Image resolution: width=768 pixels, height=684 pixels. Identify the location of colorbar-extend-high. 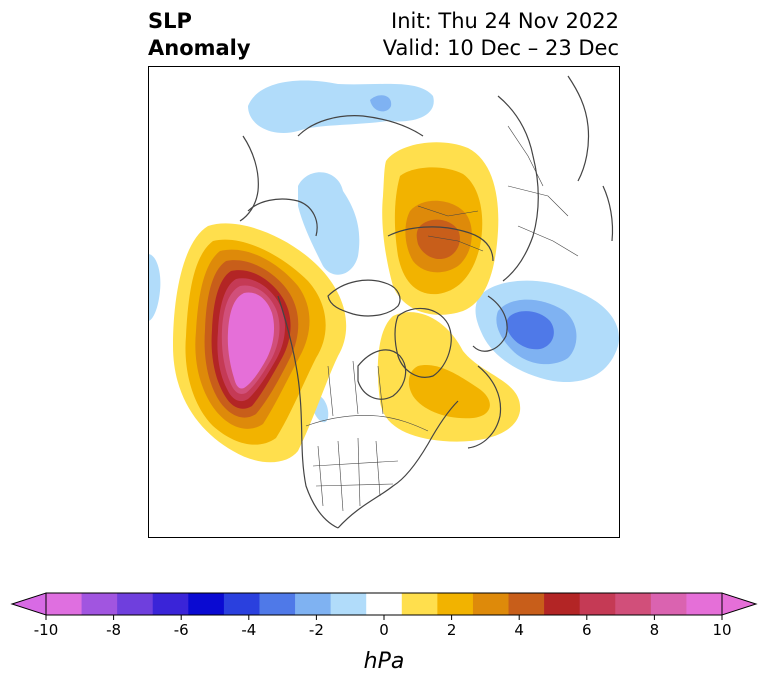
(739, 604).